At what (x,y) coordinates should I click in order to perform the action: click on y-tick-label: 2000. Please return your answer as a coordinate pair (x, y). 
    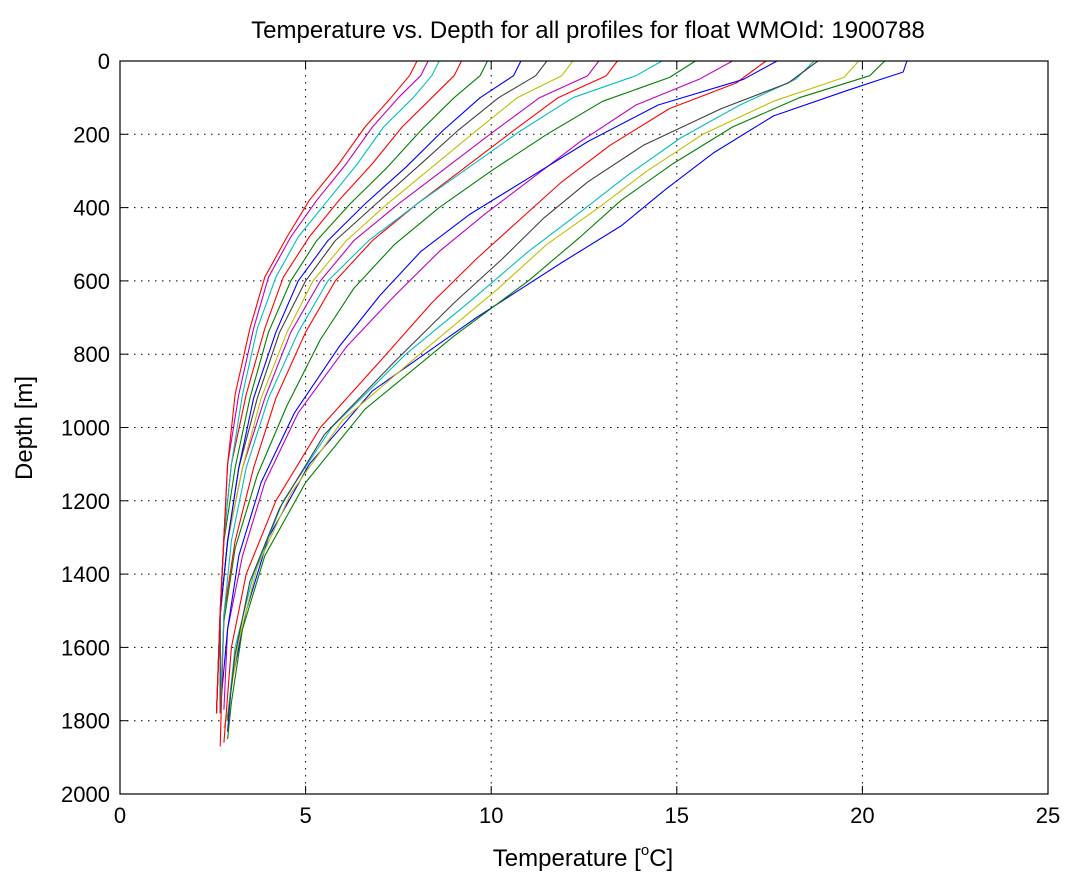
    Looking at the image, I should click on (85, 794).